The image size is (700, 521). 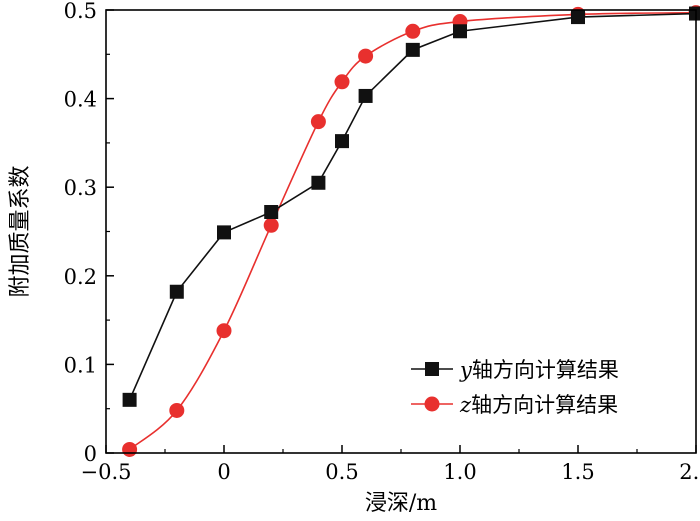 What do you see at coordinates (80, 365) in the screenshot?
I see `y-tick-label: 0.1` at bounding box center [80, 365].